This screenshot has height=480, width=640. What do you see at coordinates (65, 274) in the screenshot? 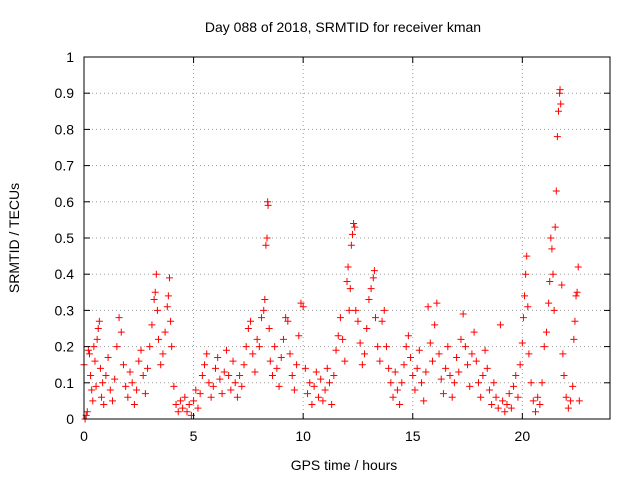
I see `y-tick-label: 0.4` at bounding box center [65, 274].